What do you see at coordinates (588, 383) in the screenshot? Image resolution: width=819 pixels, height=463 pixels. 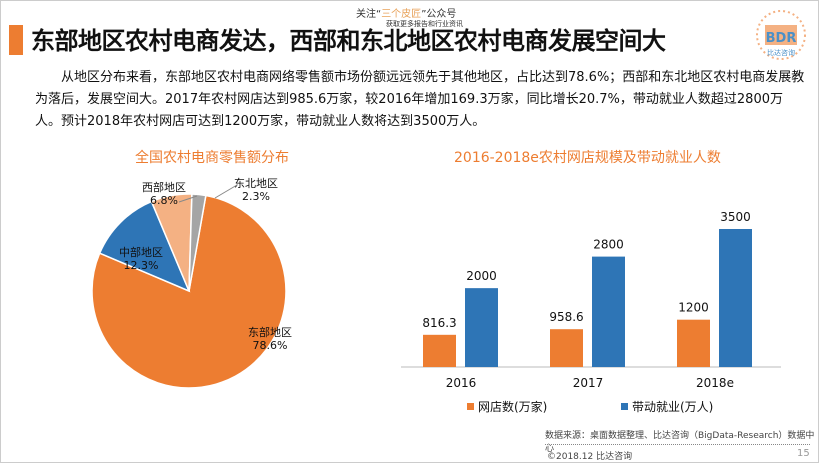 I see `x-tick-label: 2017` at bounding box center [588, 383].